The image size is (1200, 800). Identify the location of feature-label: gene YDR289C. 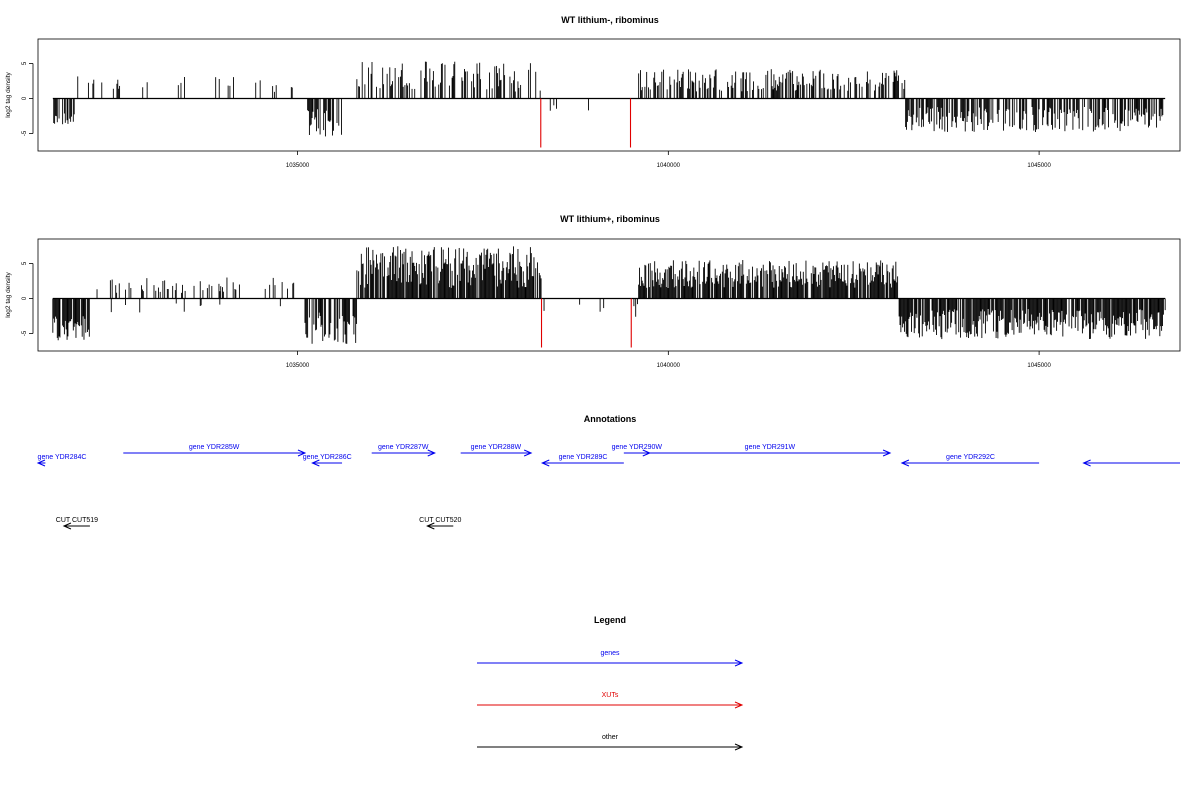
(583, 457).